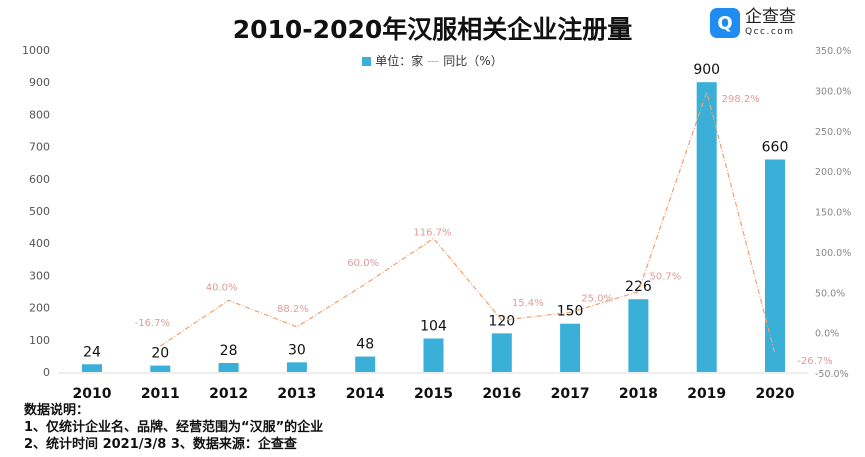  Describe the element at coordinates (365, 394) in the screenshot. I see `x-axis-tick: 2014` at that location.